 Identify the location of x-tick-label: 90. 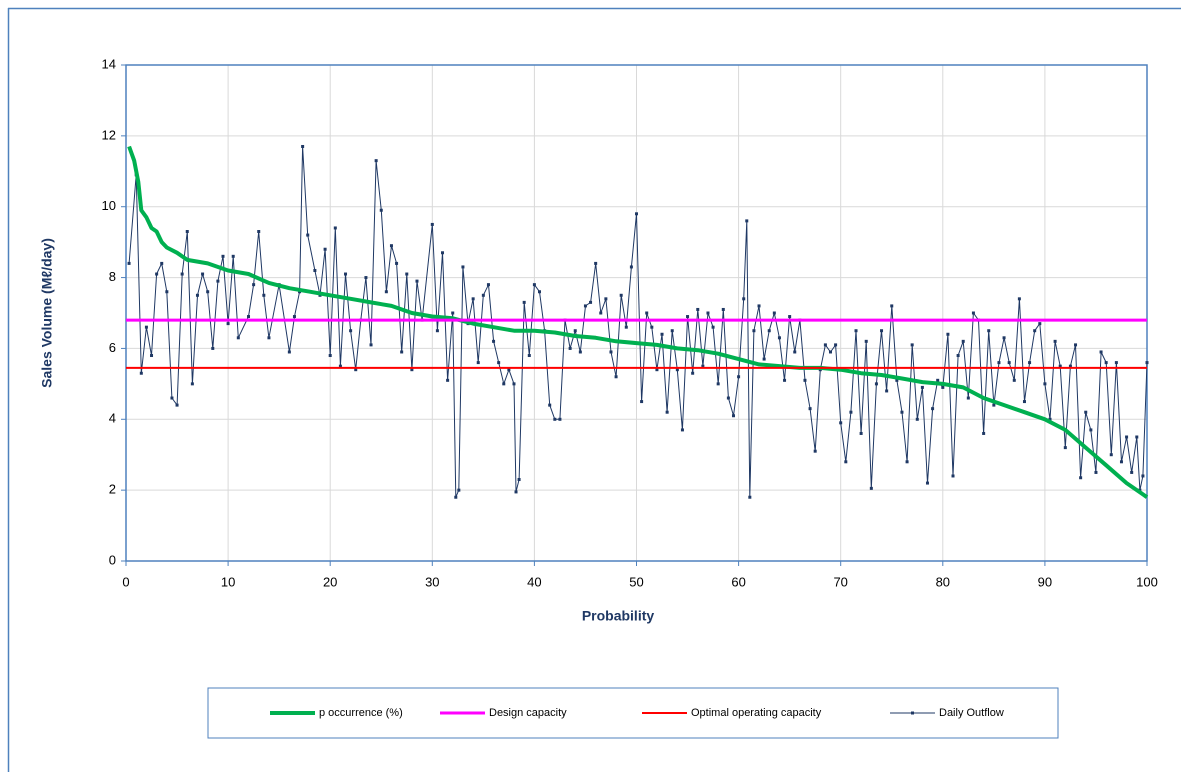
(1045, 581).